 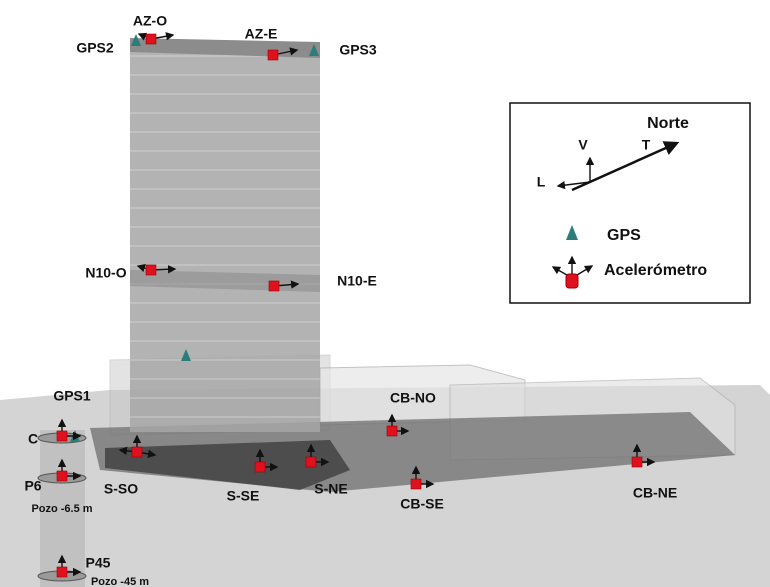 I want to click on label: N10-O, so click(x=105, y=273).